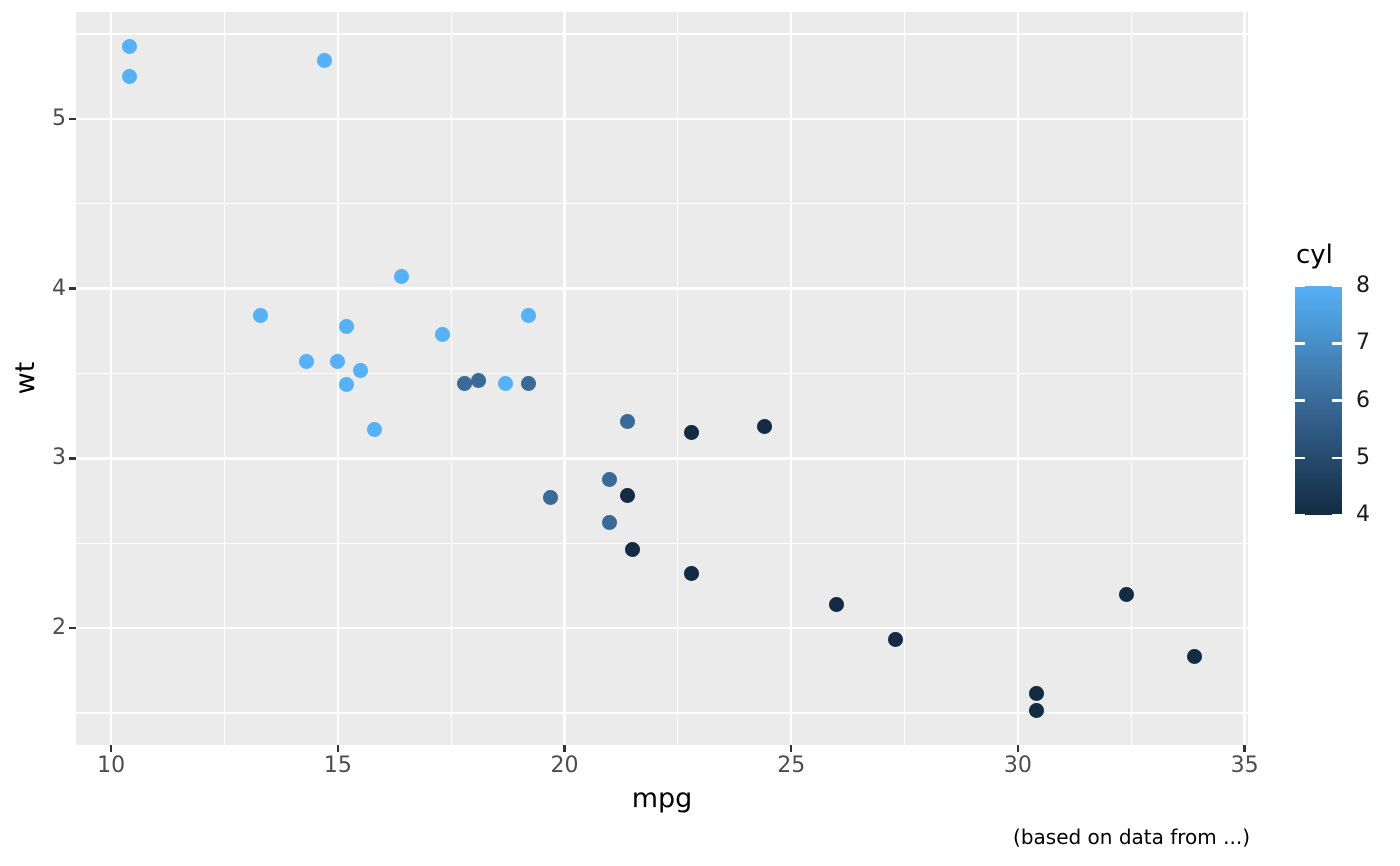 This screenshot has width=1400, height=866. Describe the element at coordinates (791, 765) in the screenshot. I see `x-tick-label: 25` at that location.